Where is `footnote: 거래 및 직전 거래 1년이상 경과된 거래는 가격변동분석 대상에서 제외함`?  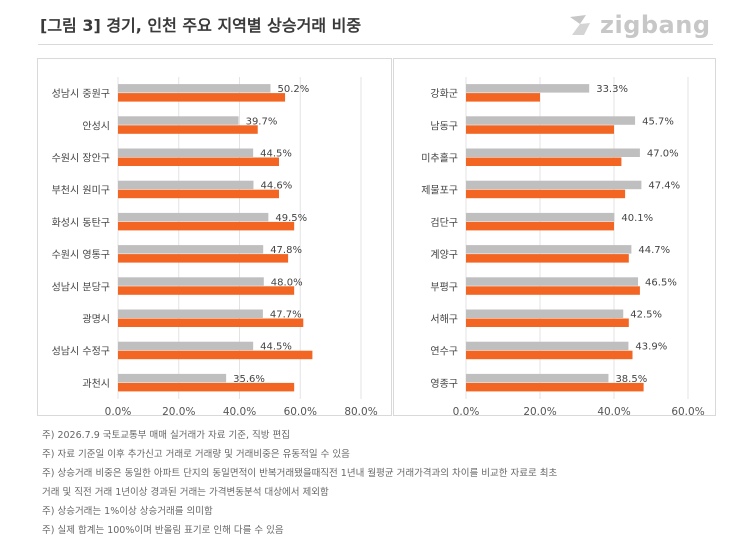 footnote: 거래 및 직전 거래 1년이상 경과된 거래는 가격변동분석 대상에서 제외함 is located at coordinates (185, 492).